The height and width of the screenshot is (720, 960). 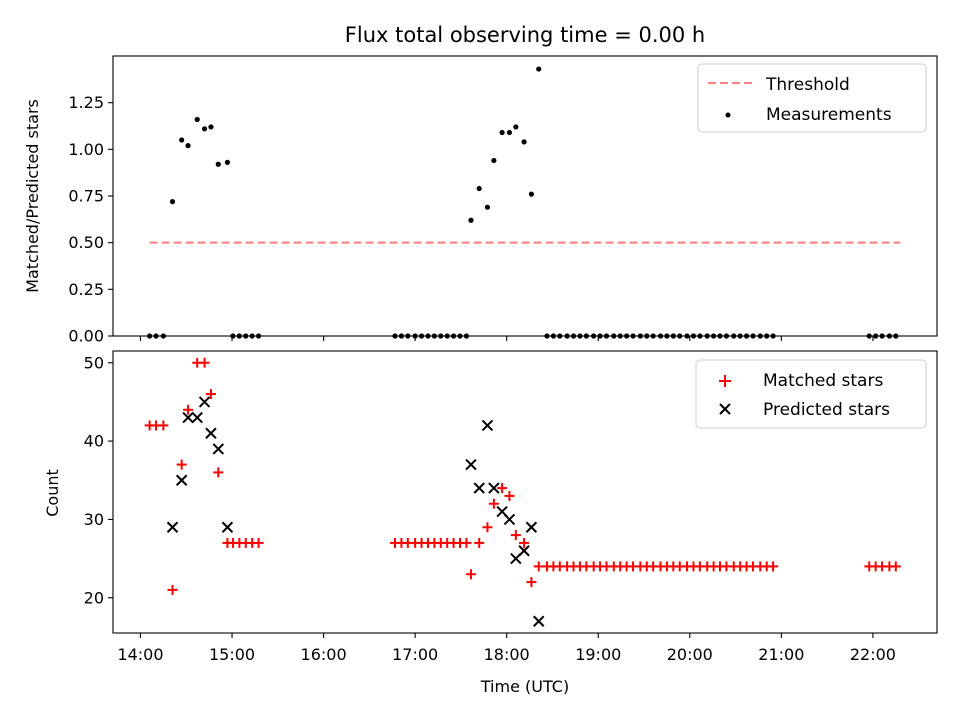 I want to click on top-y-tick-label: 1.00, so click(x=86, y=149).